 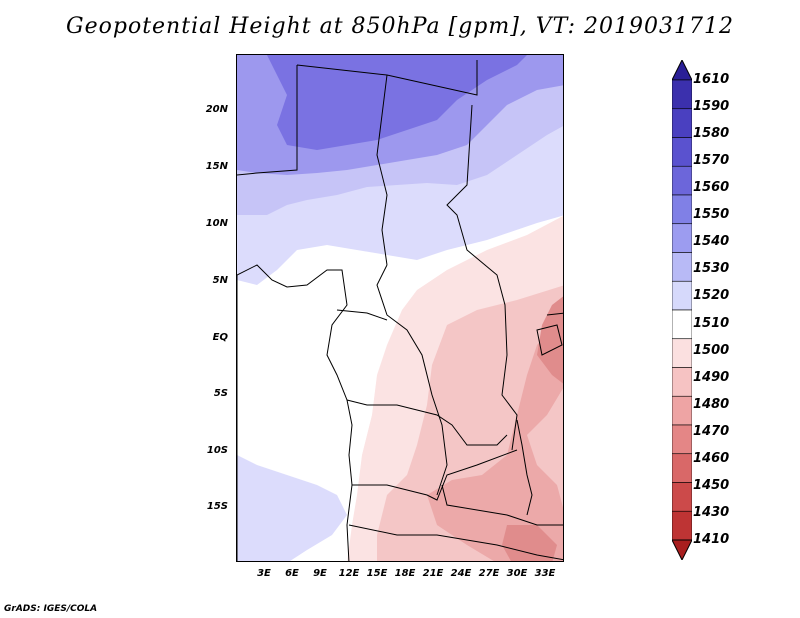 I want to click on colorbar-arrow-top, so click(x=682, y=70).